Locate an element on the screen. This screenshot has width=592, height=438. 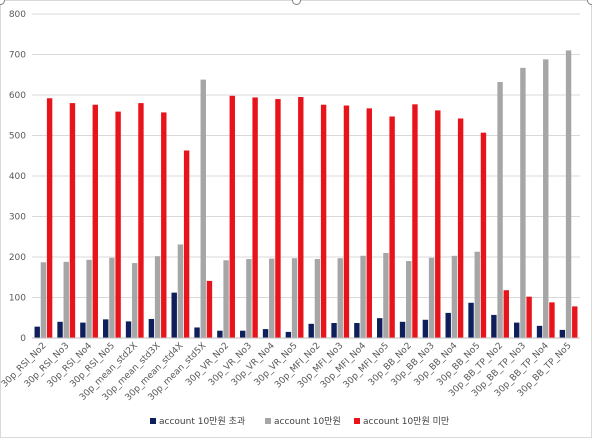
resize-handle-top-center is located at coordinates (296, 2).